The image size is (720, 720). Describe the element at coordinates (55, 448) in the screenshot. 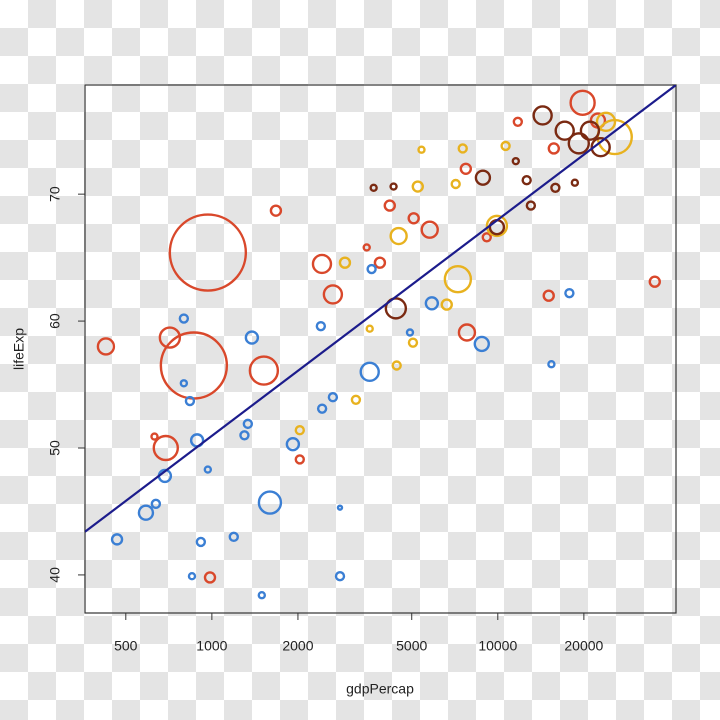

I see `y-tick-label: 50` at that location.